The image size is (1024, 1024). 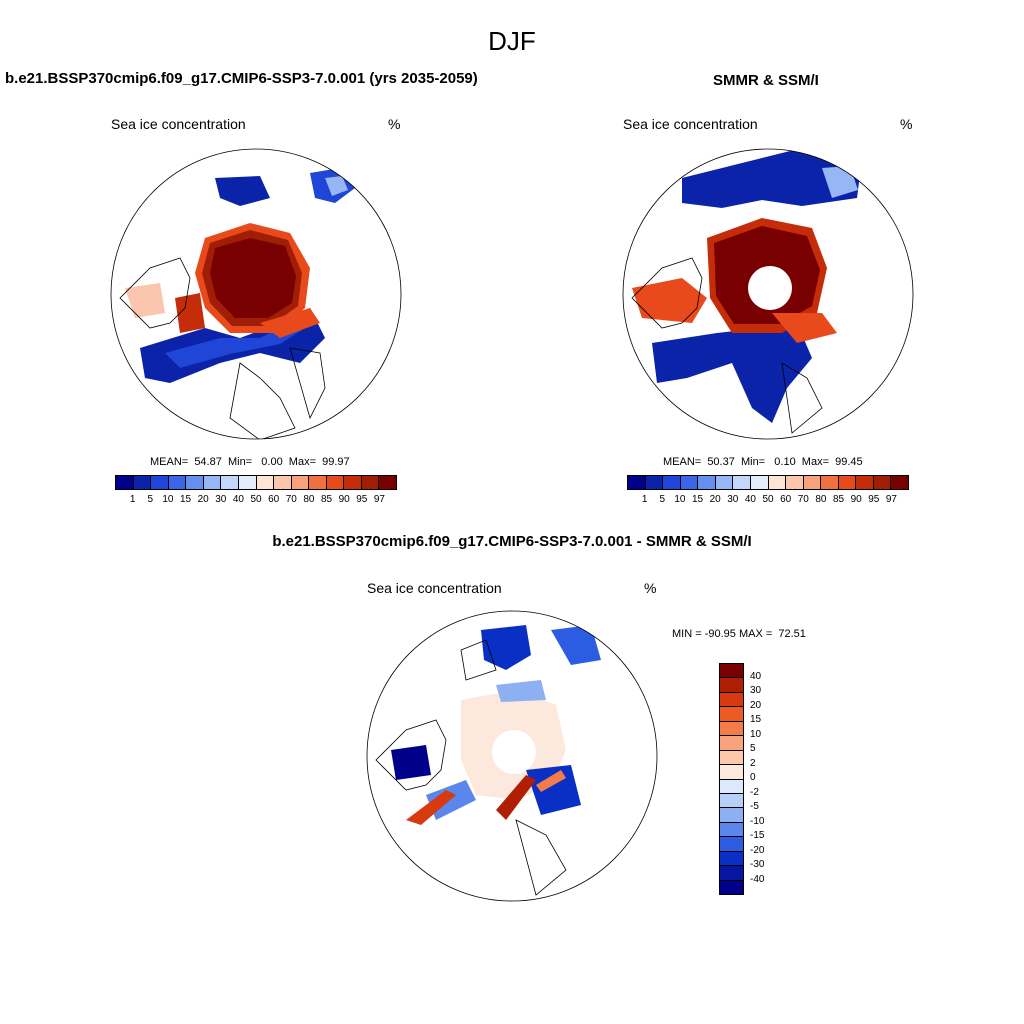 What do you see at coordinates (772, 178) in the screenshot?
I see `obs-ice-pacific-low` at bounding box center [772, 178].